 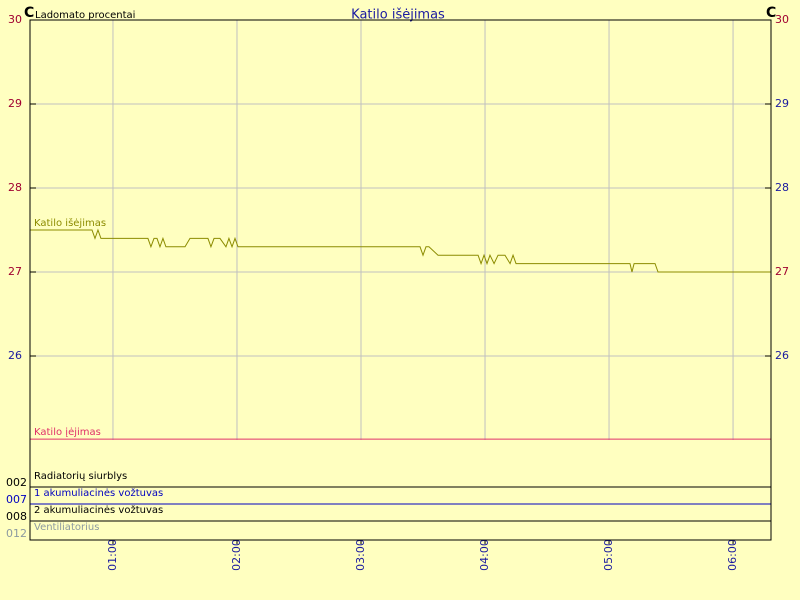 What do you see at coordinates (782, 103) in the screenshot?
I see `y2-tick-label: 29` at bounding box center [782, 103].